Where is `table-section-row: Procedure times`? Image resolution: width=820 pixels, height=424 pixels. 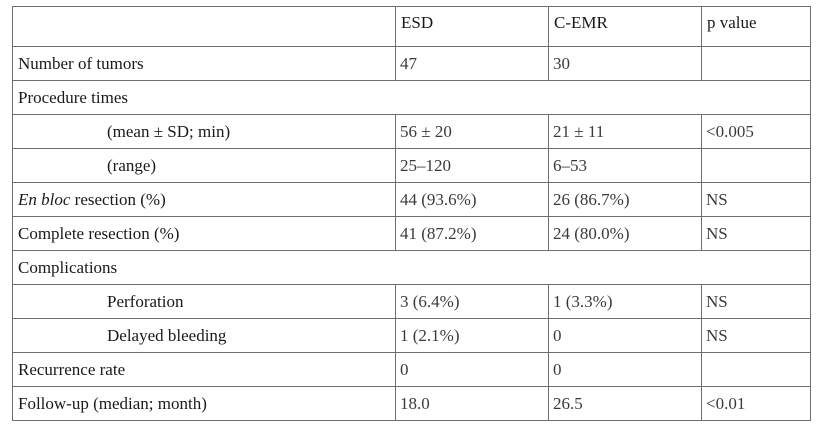 table-section-row: Procedure times is located at coordinates (411, 97).